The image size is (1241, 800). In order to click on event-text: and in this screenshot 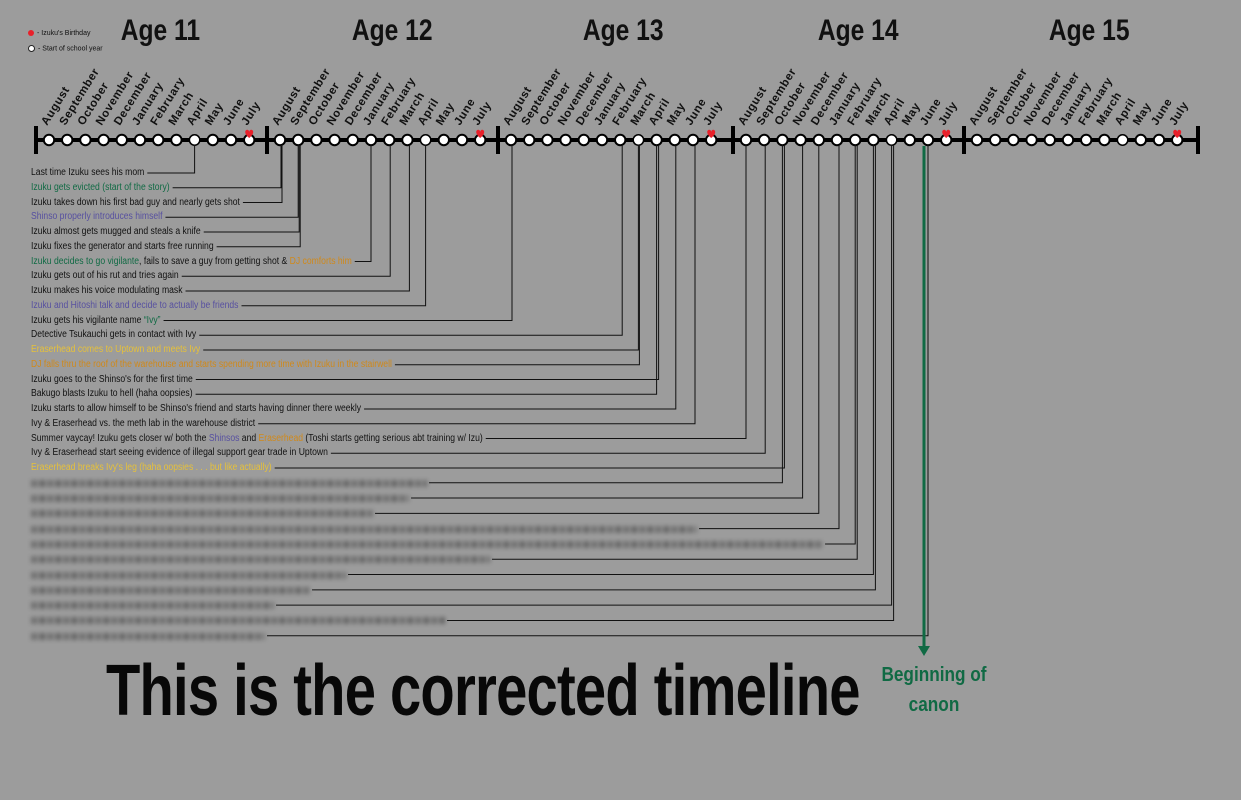, I will do `click(249, 438)`.